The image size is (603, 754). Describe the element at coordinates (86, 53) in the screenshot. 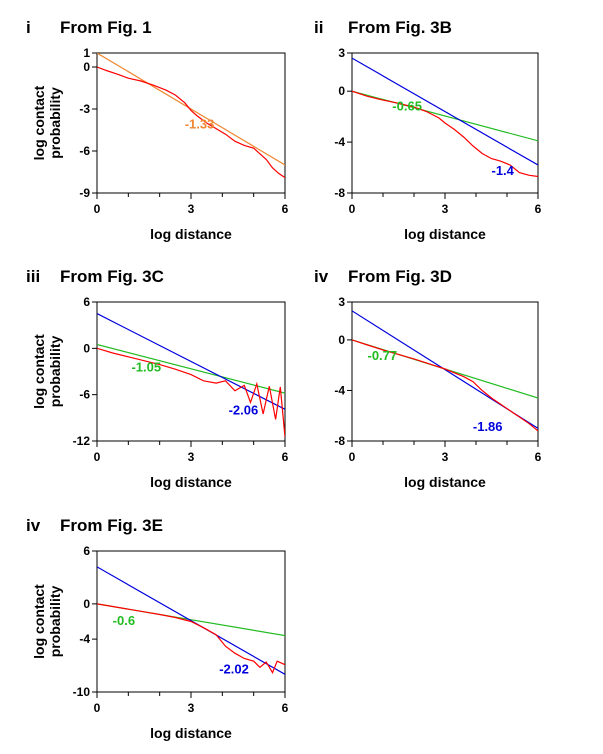

I see `y-tick-label: 1` at that location.